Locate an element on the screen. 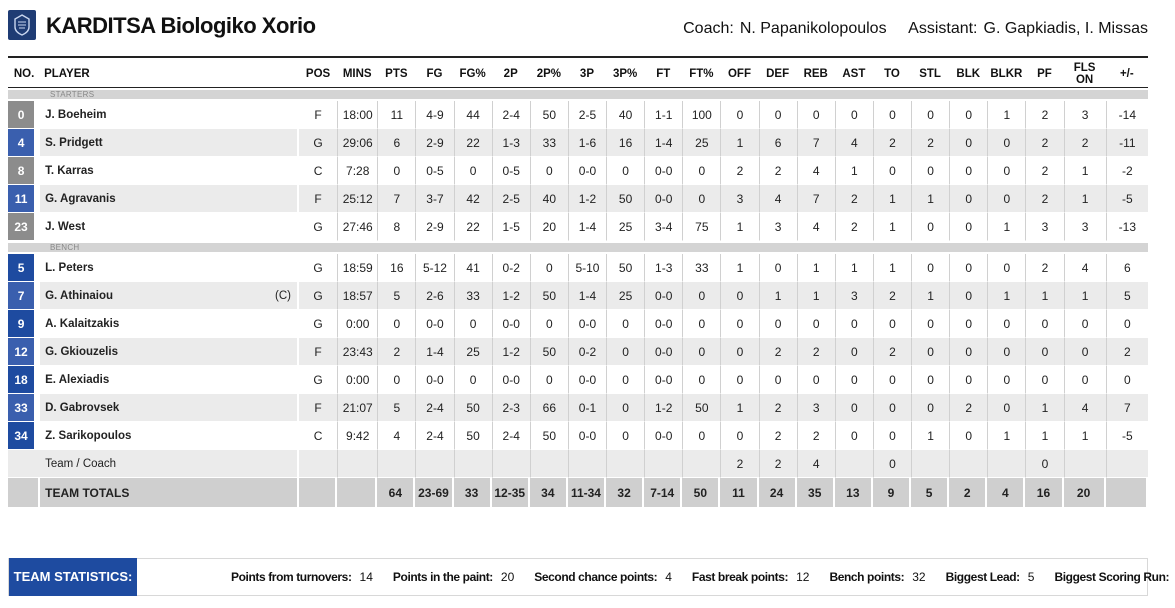  player-name: J. Boeheim is located at coordinates (170, 115).